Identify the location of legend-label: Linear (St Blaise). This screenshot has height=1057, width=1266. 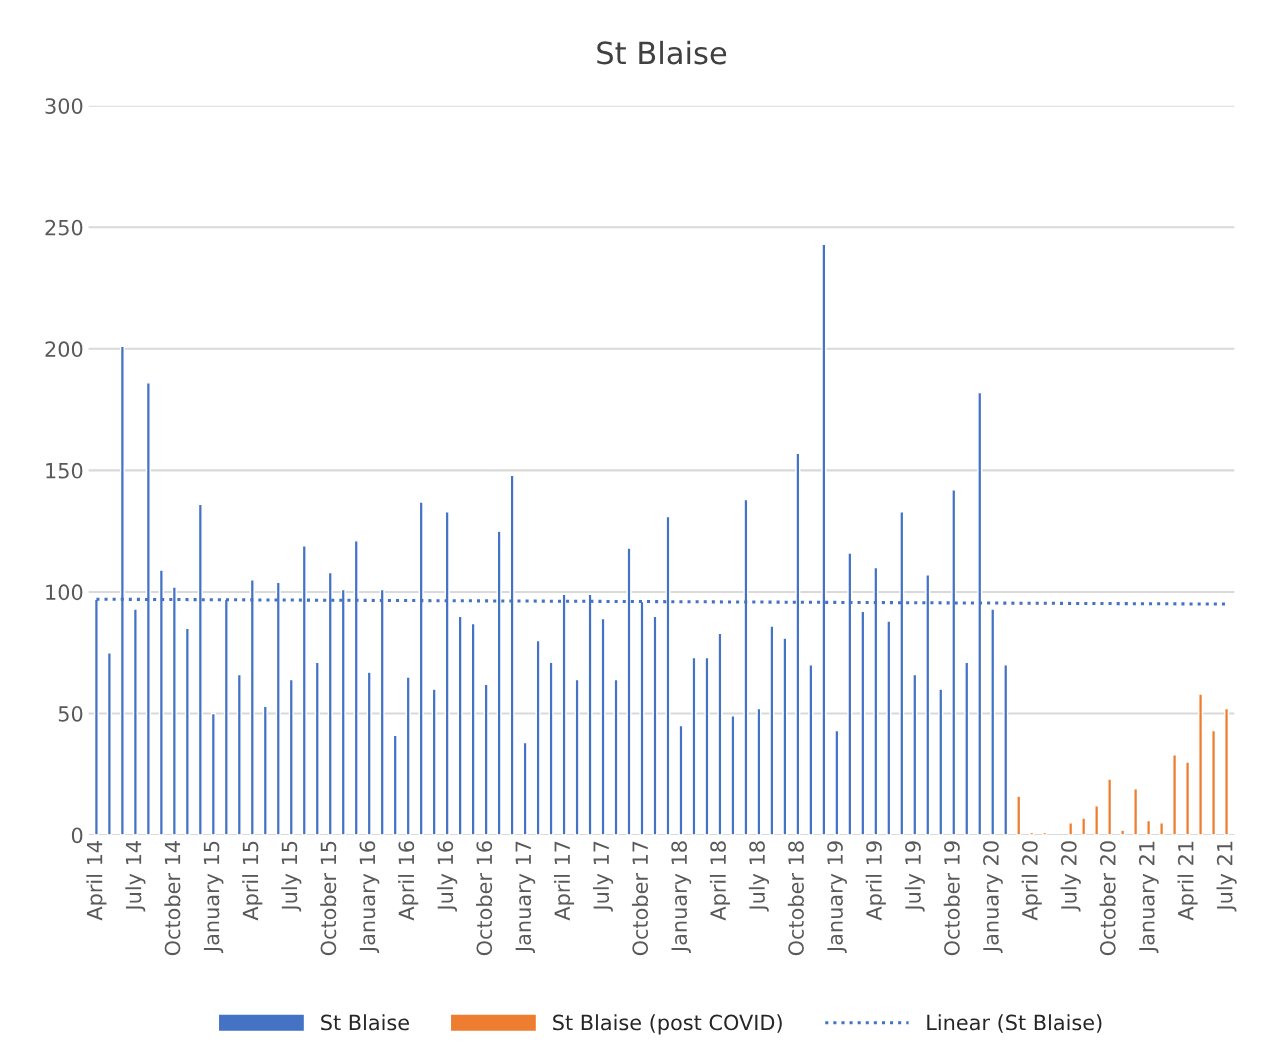
(1014, 1023).